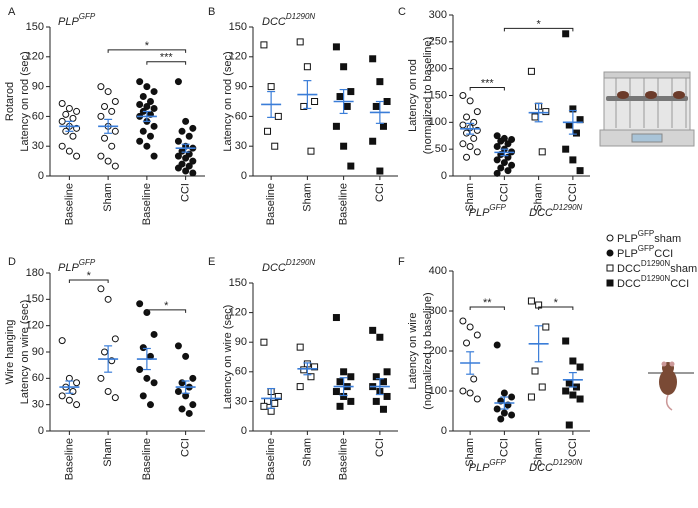  Describe the element at coordinates (438, 351) in the screenshot. I see `y-tick-label: 200` at that location.